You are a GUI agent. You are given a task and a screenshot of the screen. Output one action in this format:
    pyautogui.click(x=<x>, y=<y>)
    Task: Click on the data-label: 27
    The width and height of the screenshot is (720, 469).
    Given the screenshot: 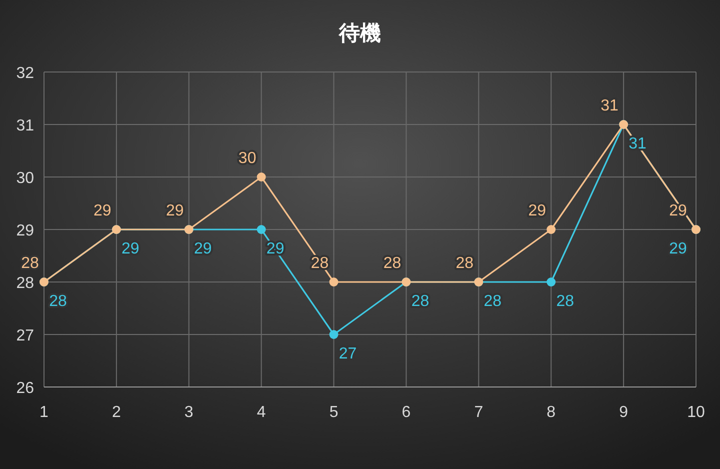 What is the action you would take?
    pyautogui.click(x=347, y=354)
    